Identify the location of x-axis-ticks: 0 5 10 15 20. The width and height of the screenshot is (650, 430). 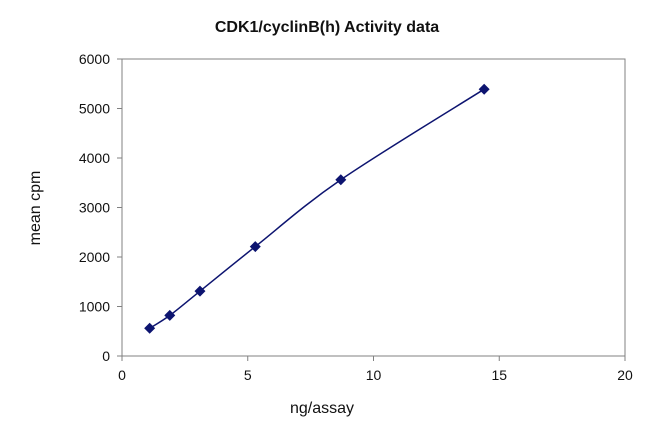
(375, 369).